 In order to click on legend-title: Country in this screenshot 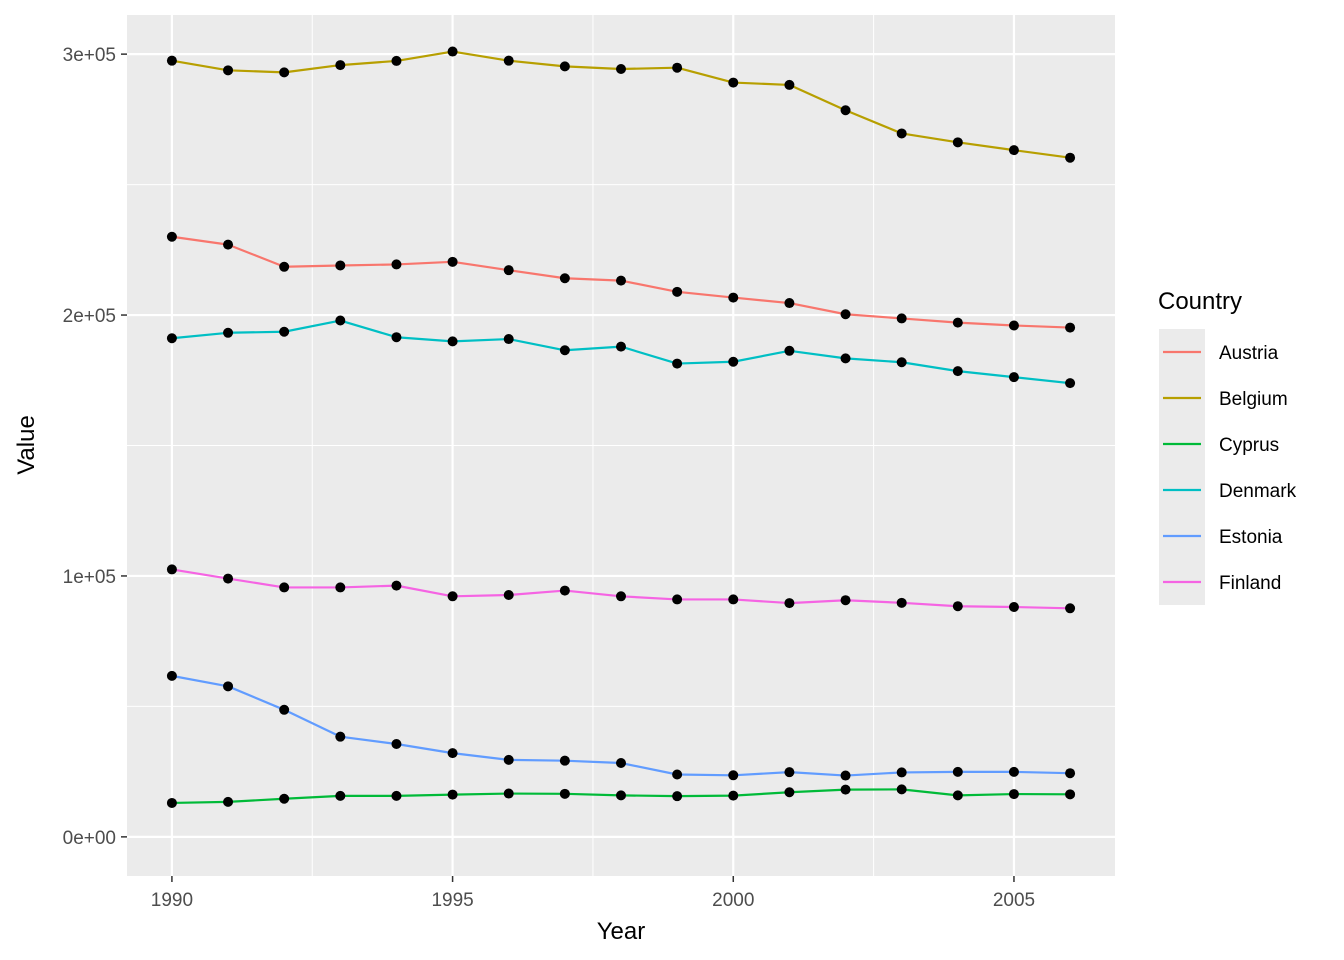, I will do `click(1200, 301)`.